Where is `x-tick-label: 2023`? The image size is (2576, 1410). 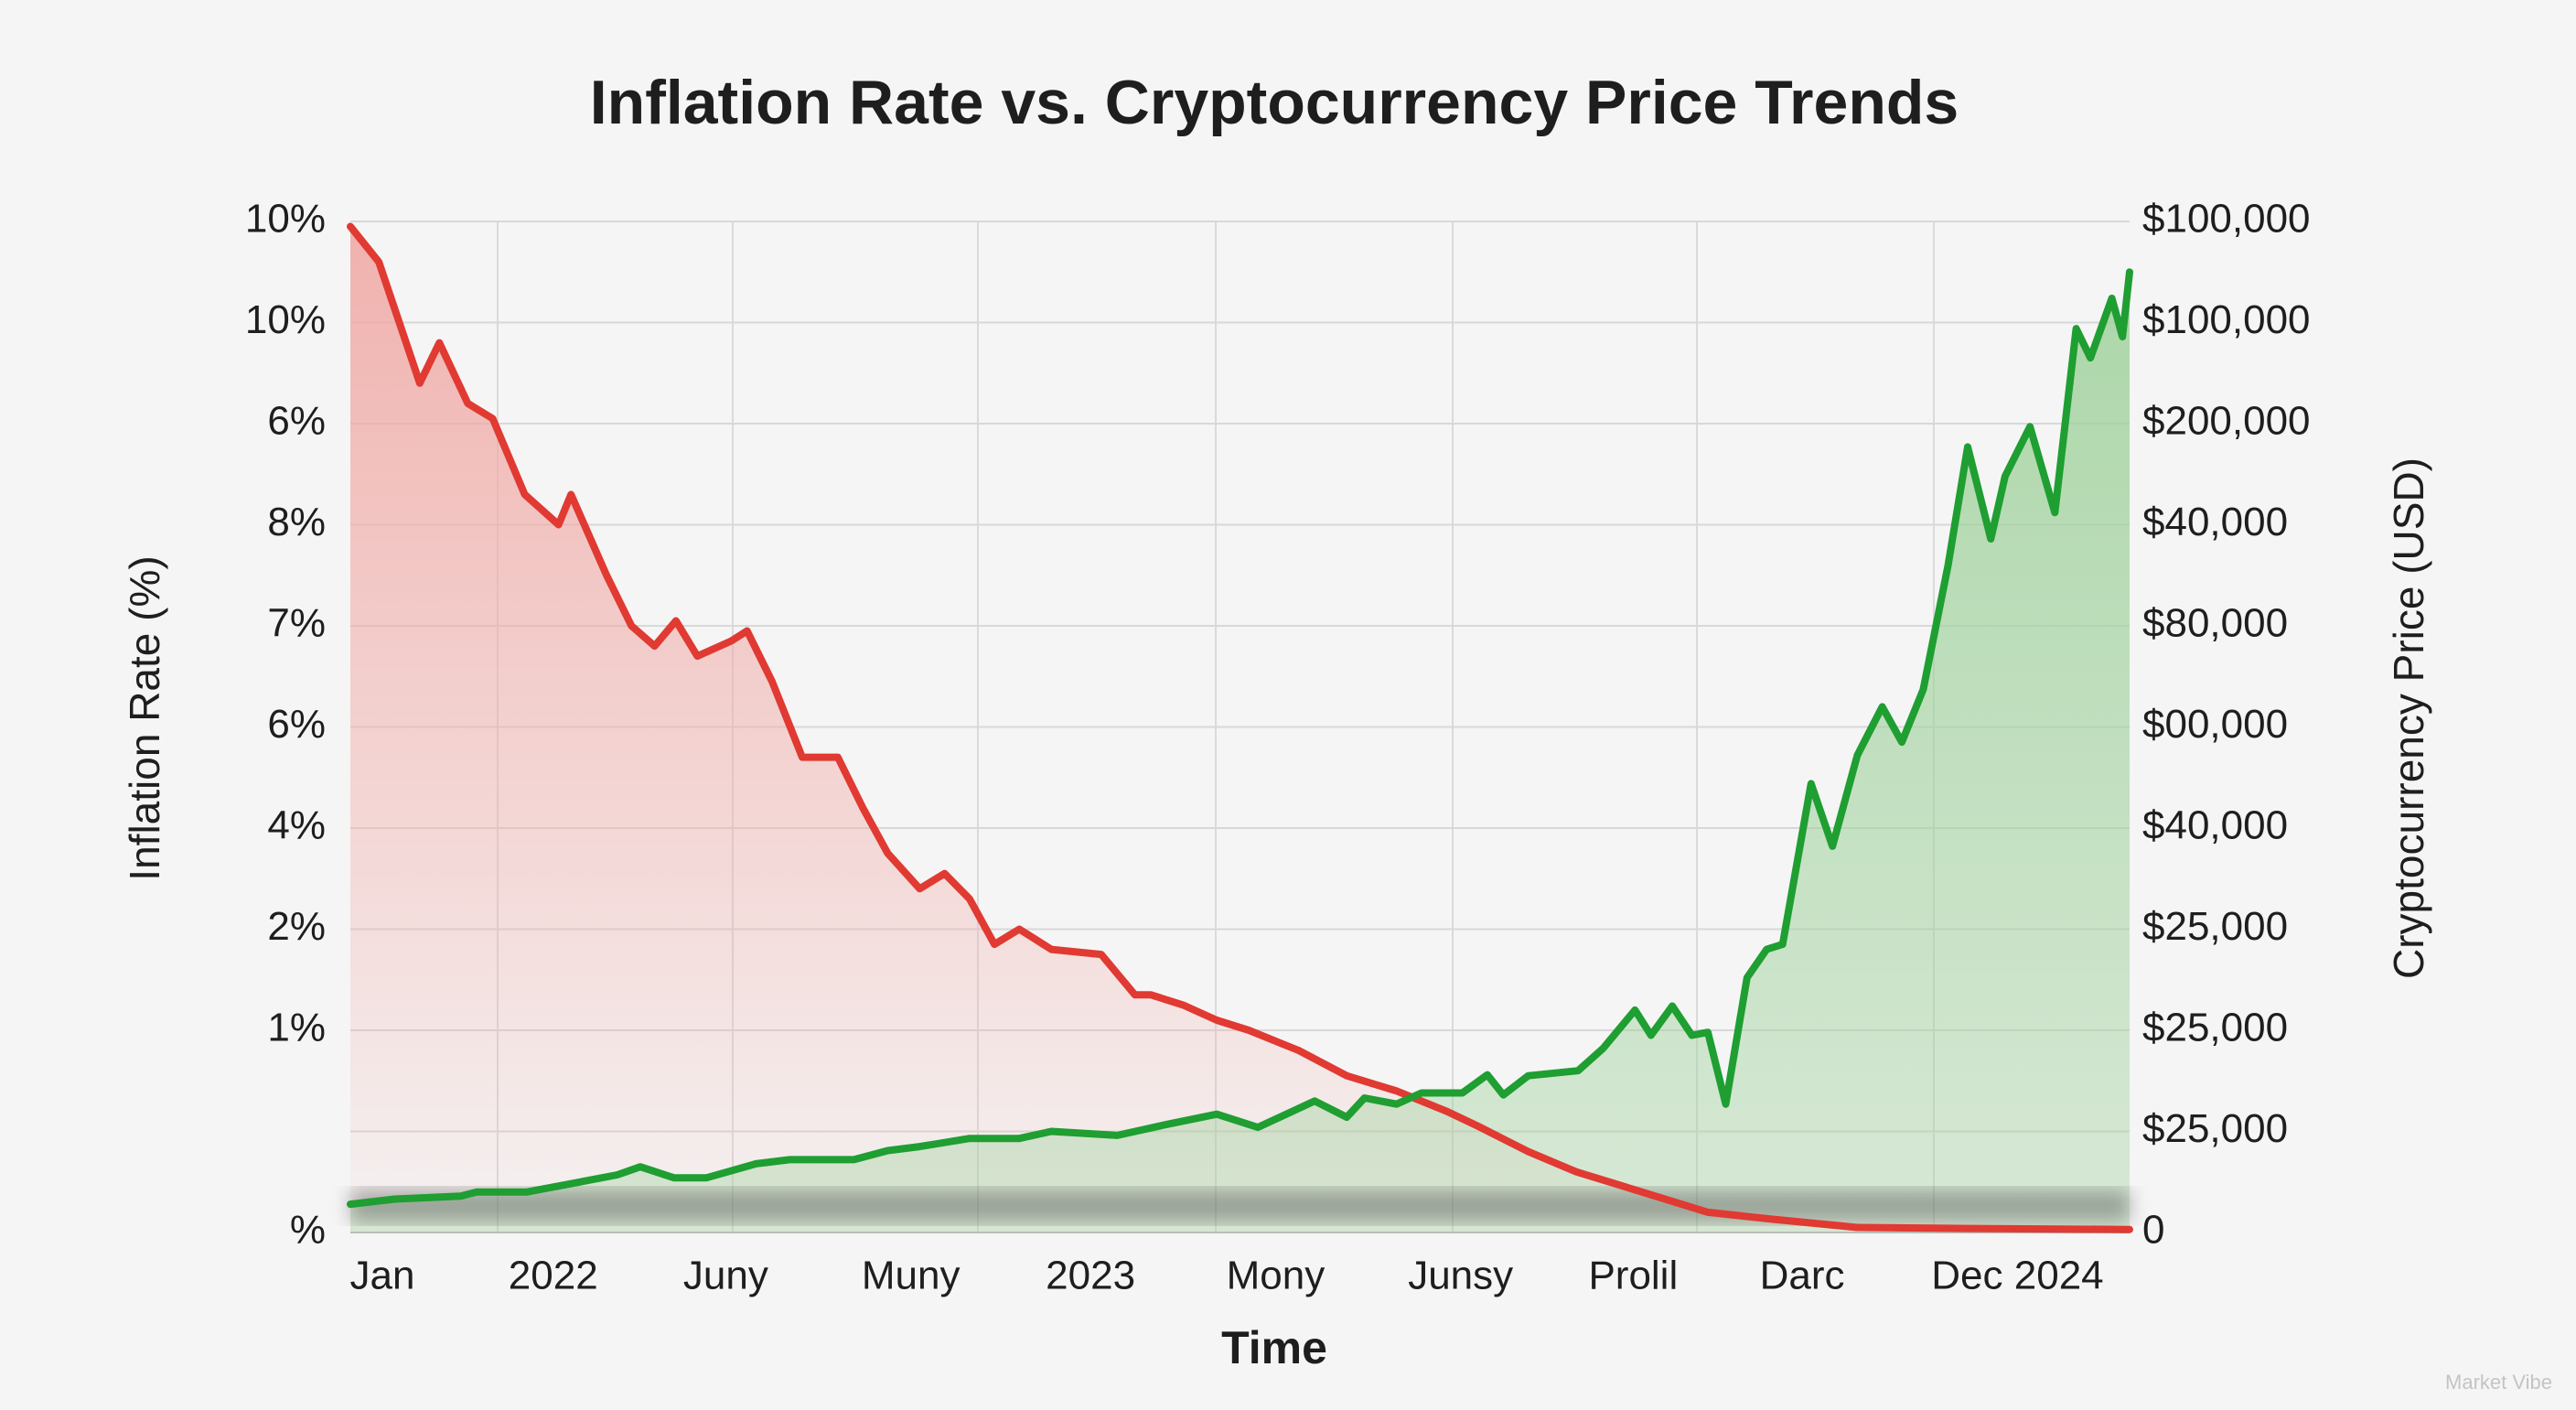
x-tick-label: 2023 is located at coordinates (1090, 1276).